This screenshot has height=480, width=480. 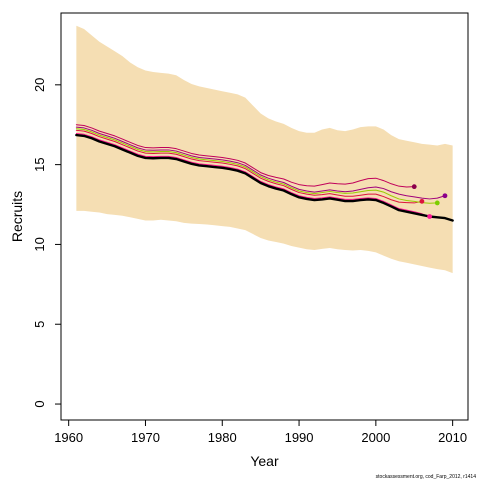 I want to click on y-tick-label-10: 10, so click(x=39, y=244).